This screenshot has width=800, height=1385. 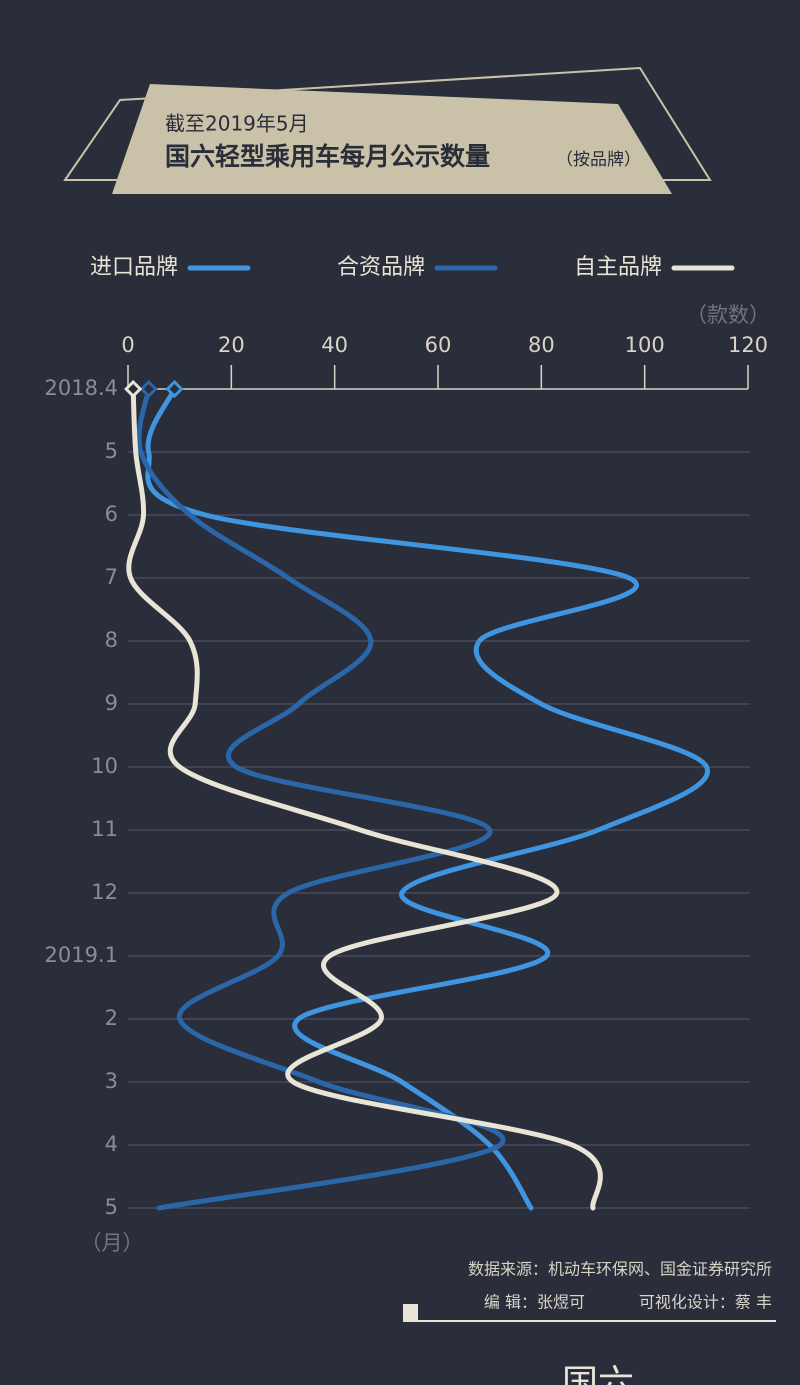 I want to click on y-tick-label: 7, so click(x=111, y=577).